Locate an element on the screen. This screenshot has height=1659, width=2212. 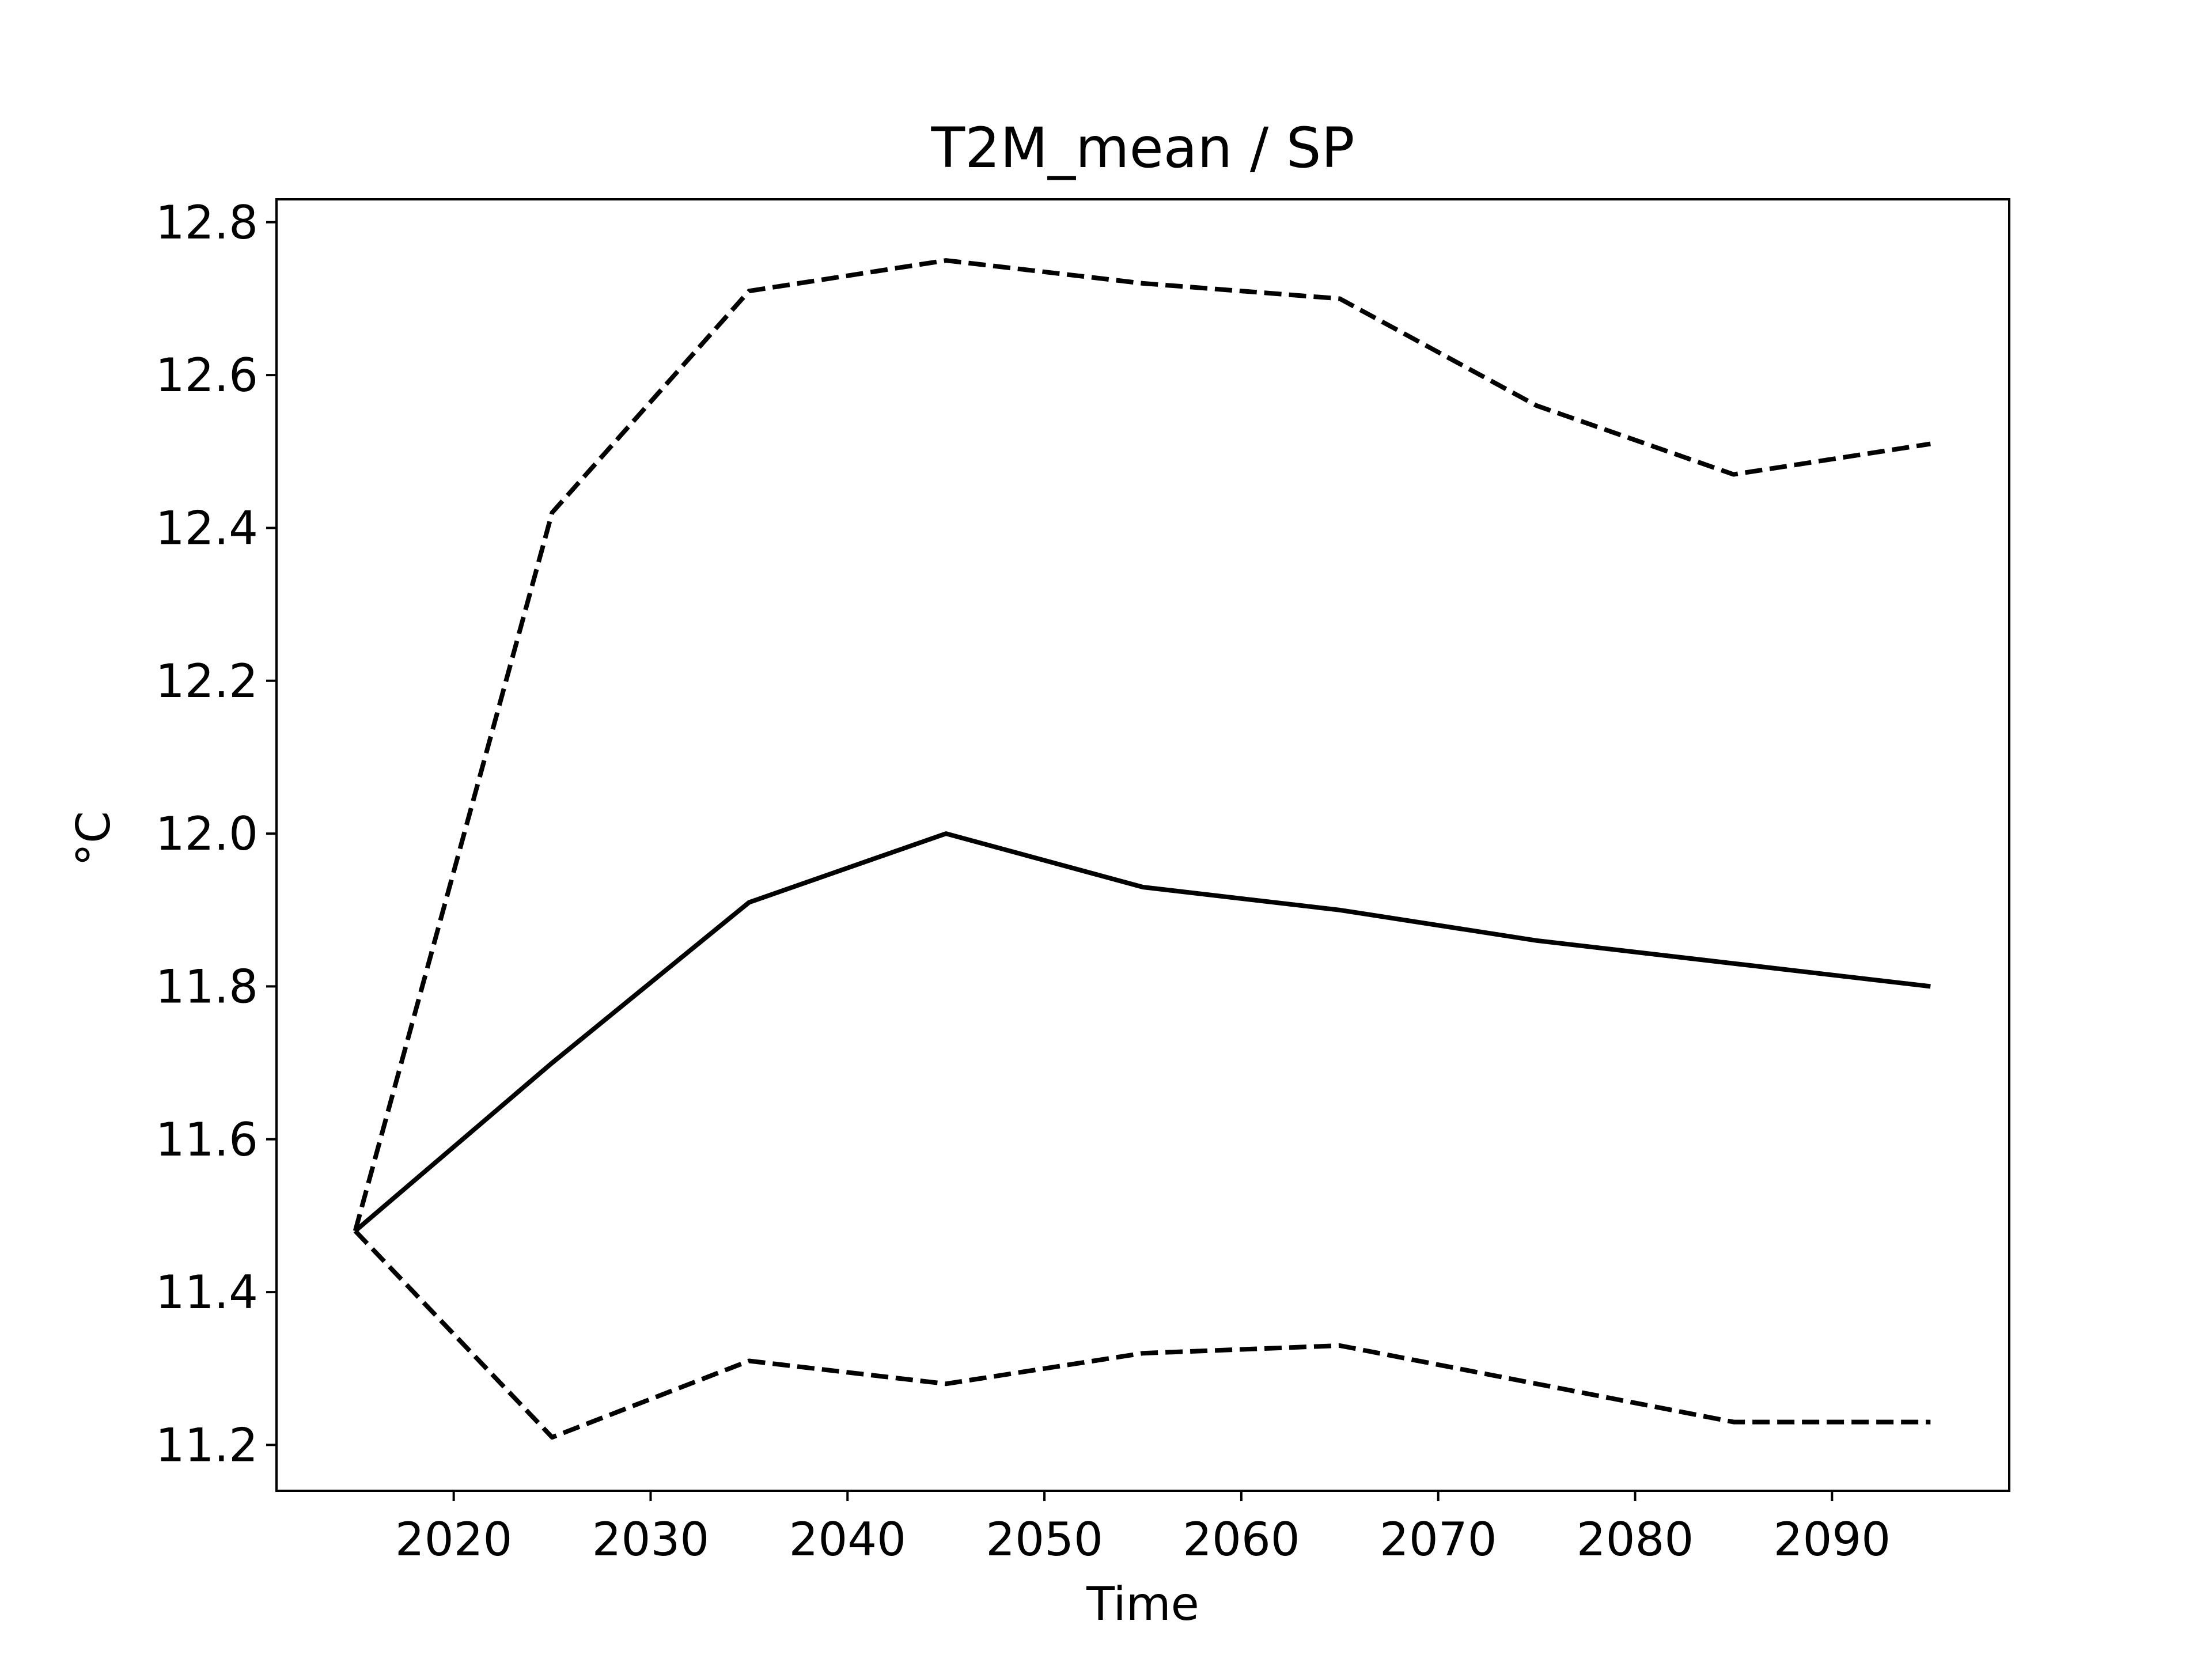
x-tick-label: 2070 is located at coordinates (1438, 1539).